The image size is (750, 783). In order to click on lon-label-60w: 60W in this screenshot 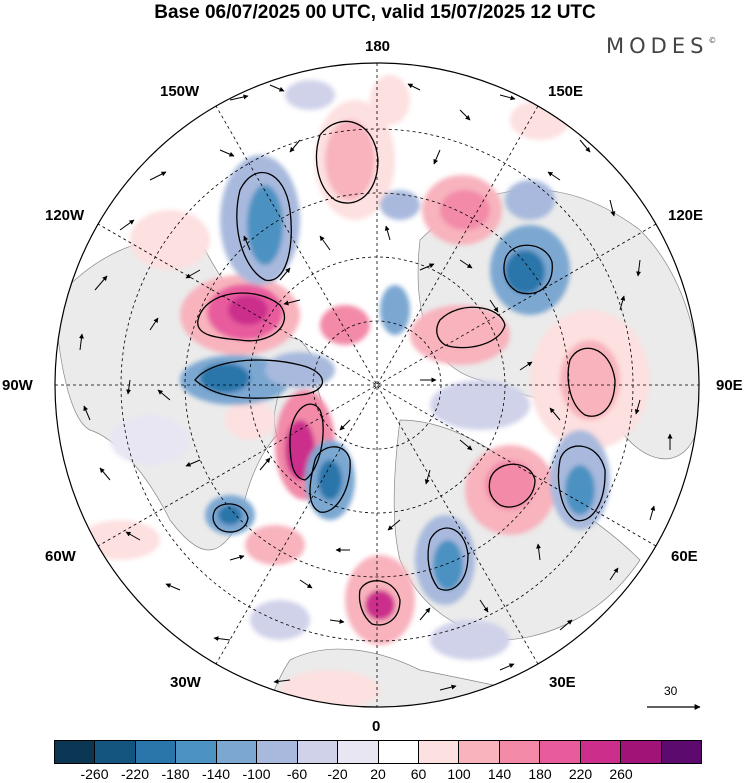, I will do `click(60, 556)`.